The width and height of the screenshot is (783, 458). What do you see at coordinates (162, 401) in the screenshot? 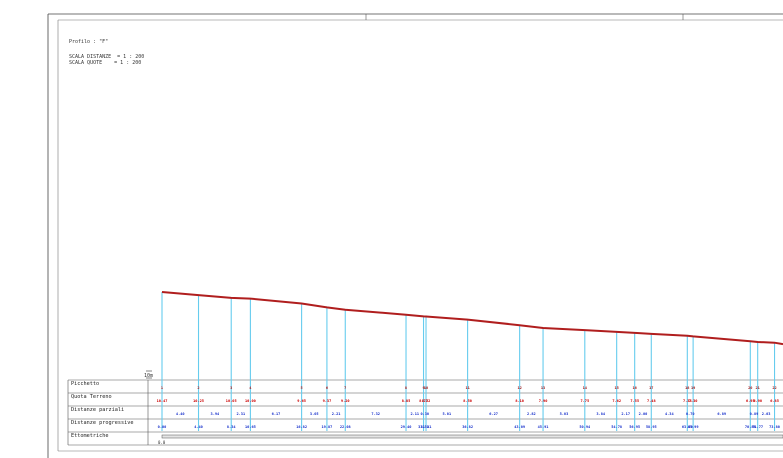
I see `elevation-label: 10.47` at bounding box center [162, 401].